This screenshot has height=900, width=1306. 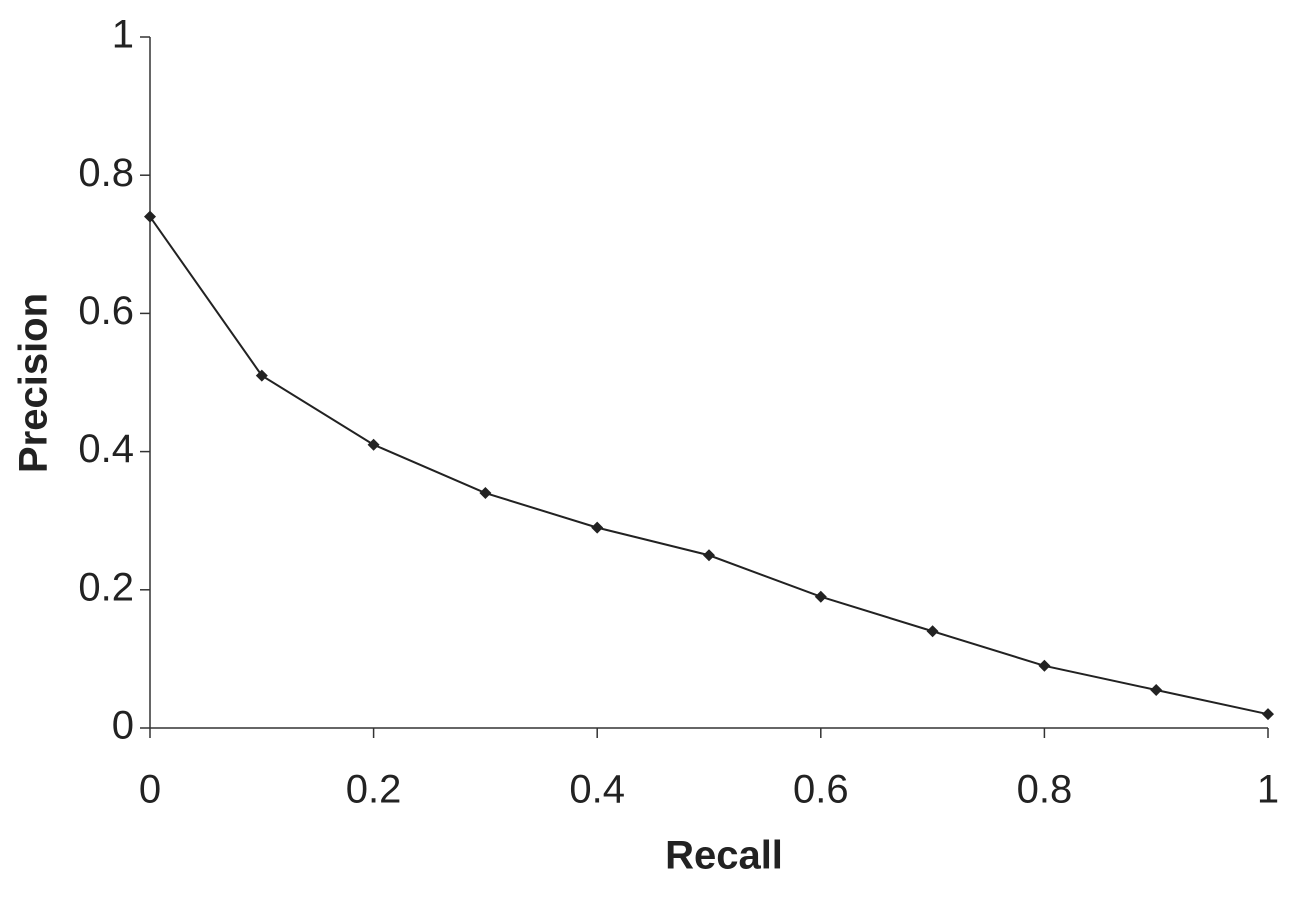 What do you see at coordinates (106, 173) in the screenshot?
I see `y-tick-label: 0.8` at bounding box center [106, 173].